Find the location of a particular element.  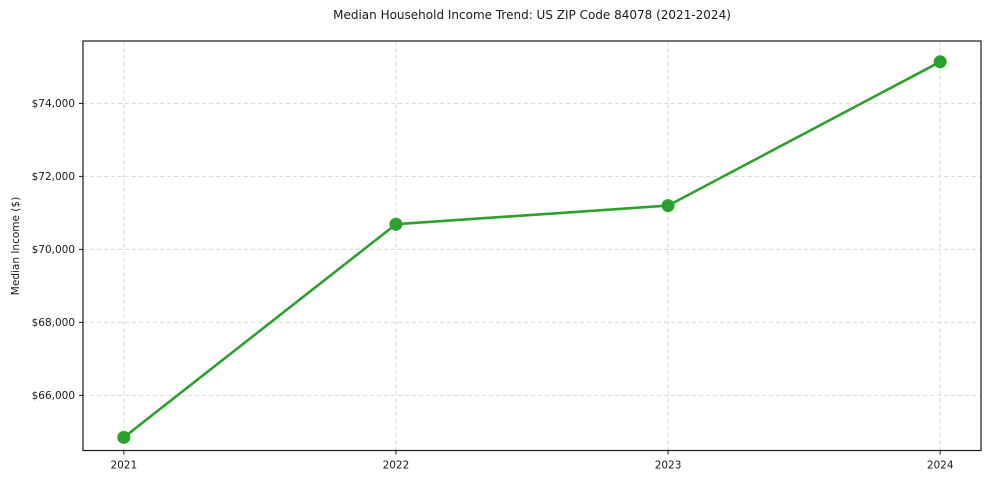

y-tick-label: $66,000 is located at coordinates (53, 396).